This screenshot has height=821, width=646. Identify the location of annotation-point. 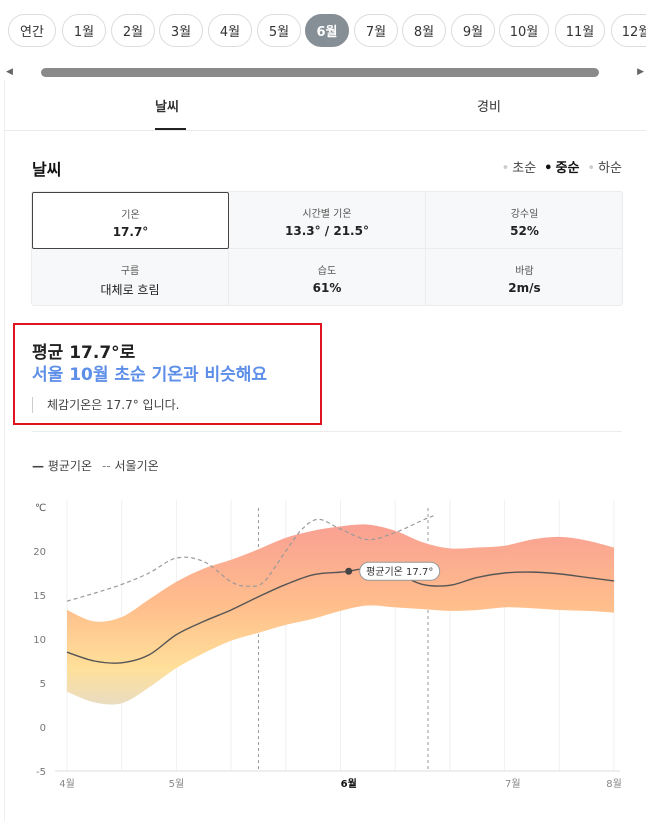
(349, 571).